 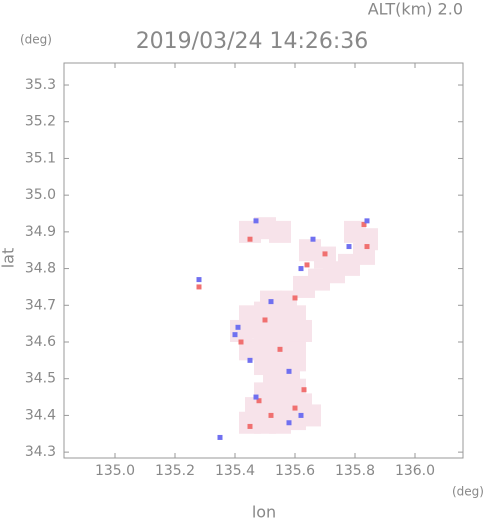 I want to click on x-tick-label: 135.2, so click(x=175, y=471).